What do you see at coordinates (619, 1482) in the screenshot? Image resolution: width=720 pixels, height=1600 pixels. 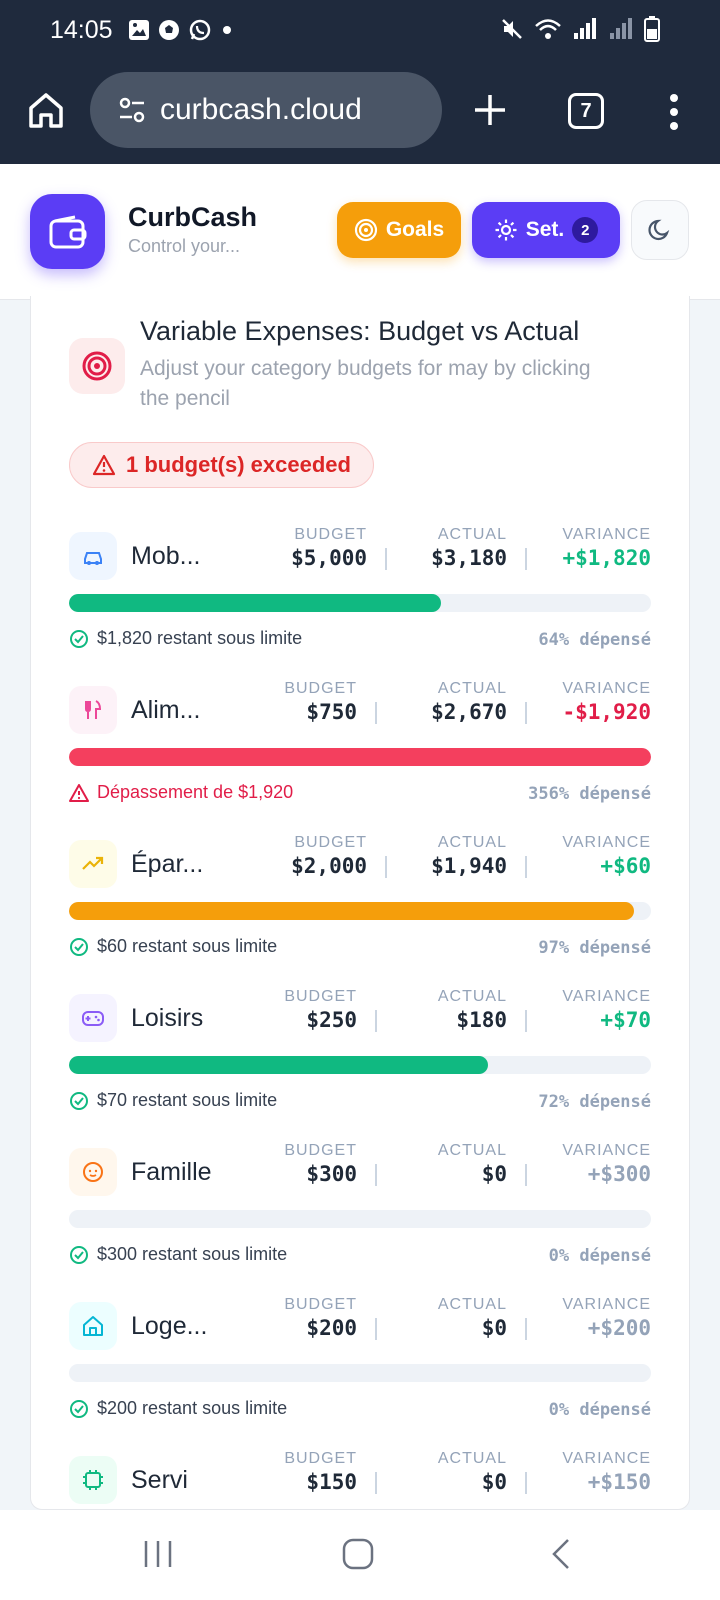 I see `variance-value: +$150` at bounding box center [619, 1482].